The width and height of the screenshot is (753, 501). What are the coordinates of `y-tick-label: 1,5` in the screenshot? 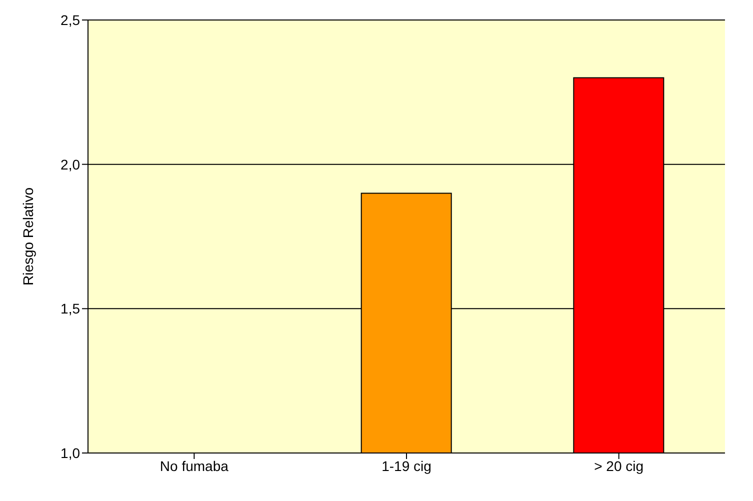 It's located at (70, 308).